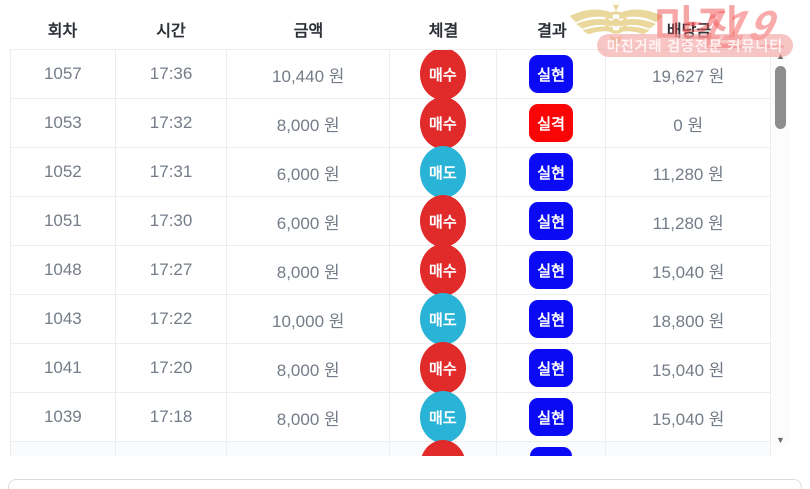  I want to click on cell-payout: 18,800 원, so click(688, 321).